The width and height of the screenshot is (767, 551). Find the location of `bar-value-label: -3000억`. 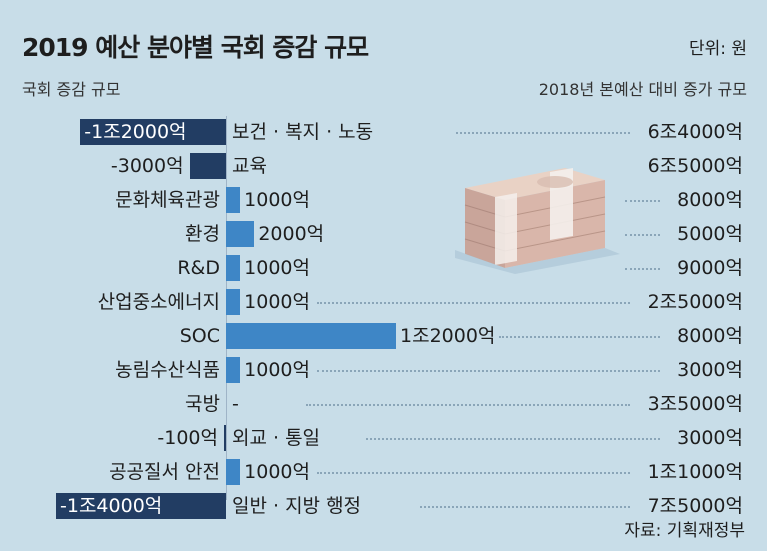

bar-value-label: -3000억 is located at coordinates (147, 166).